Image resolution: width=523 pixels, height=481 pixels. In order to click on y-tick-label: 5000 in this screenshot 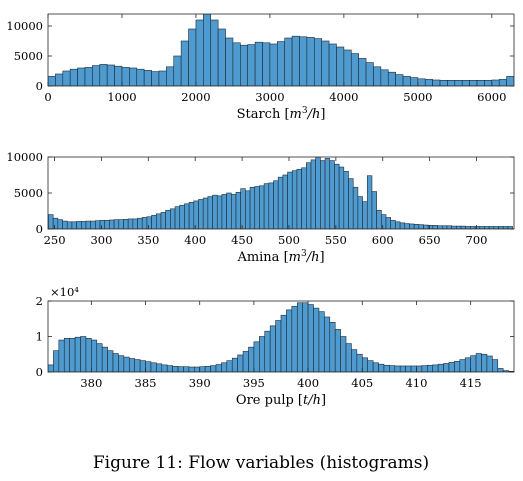, I will do `click(28, 56)`.